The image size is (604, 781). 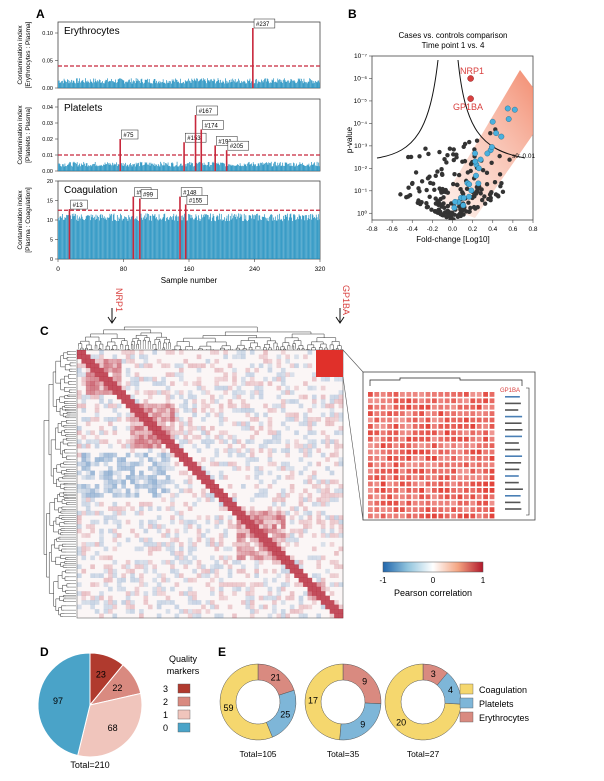 What do you see at coordinates (457, 185) in the screenshot?
I see `protein-point` at bounding box center [457, 185].